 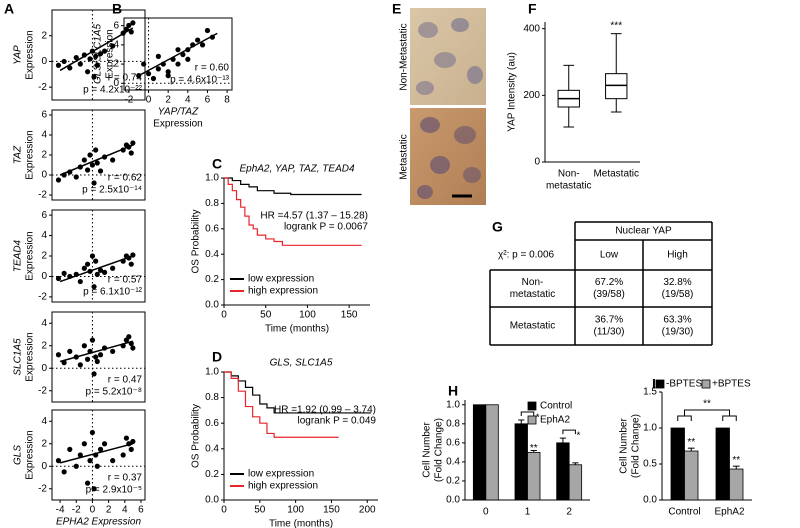 I want to click on legend-label: high expression, so click(x=283, y=486).